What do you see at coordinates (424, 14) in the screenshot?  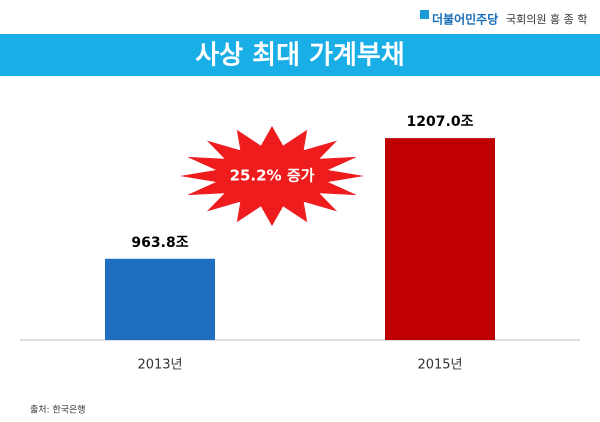 I see `party-icon` at bounding box center [424, 14].